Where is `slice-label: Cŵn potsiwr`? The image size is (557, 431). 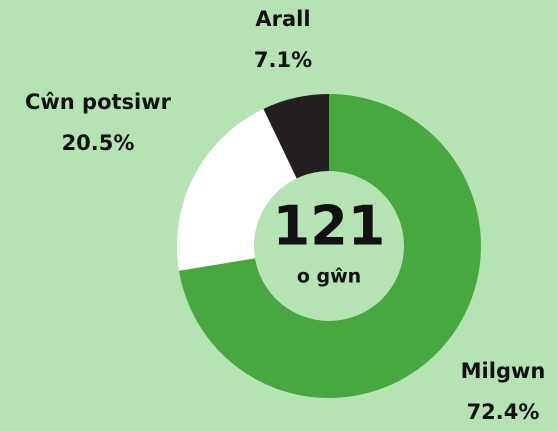 slice-label: Cŵn potsiwr is located at coordinates (98, 102).